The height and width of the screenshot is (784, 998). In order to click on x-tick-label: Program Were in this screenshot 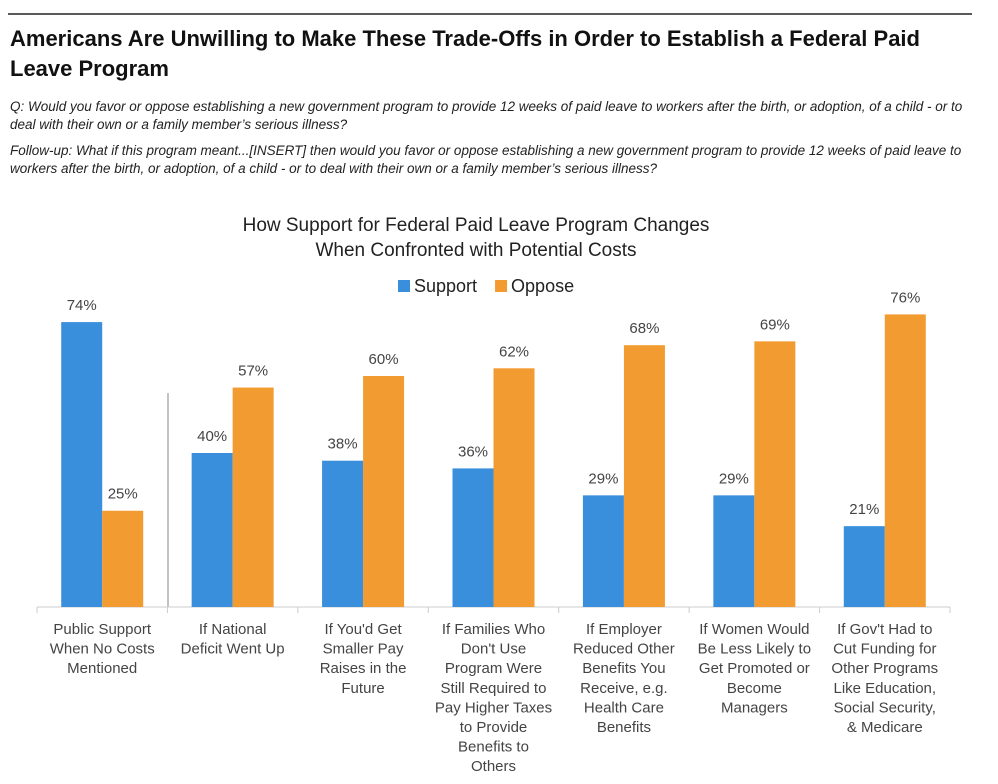, I will do `click(493, 668)`.